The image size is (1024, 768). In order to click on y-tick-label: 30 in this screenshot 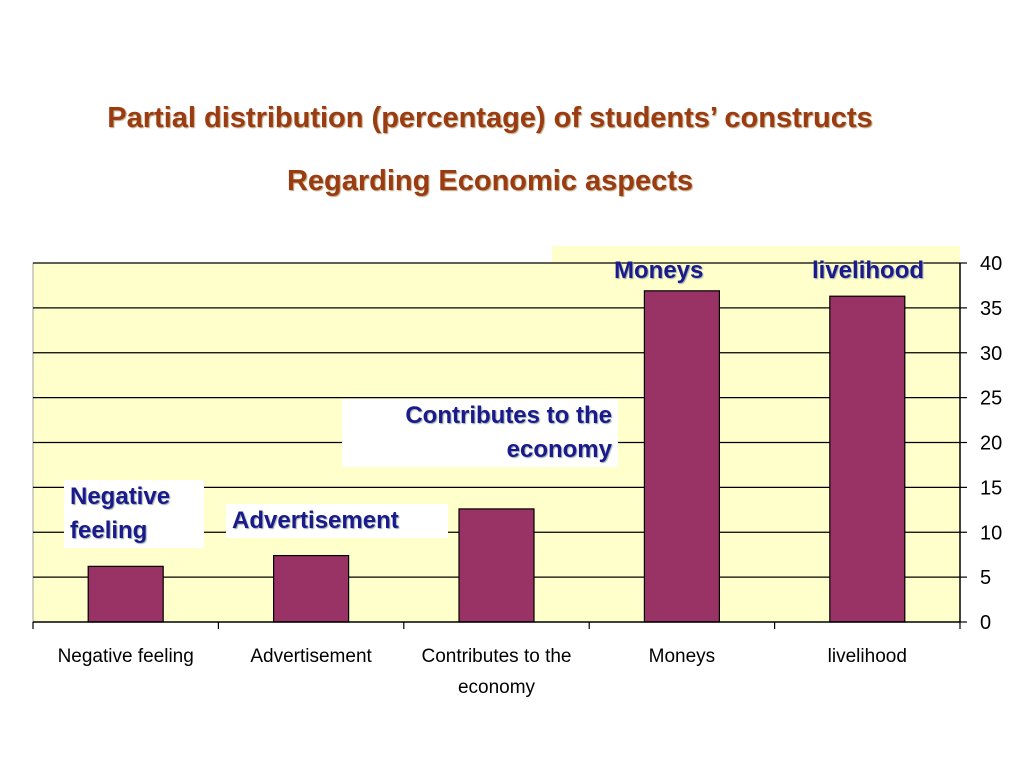, I will do `click(991, 354)`.